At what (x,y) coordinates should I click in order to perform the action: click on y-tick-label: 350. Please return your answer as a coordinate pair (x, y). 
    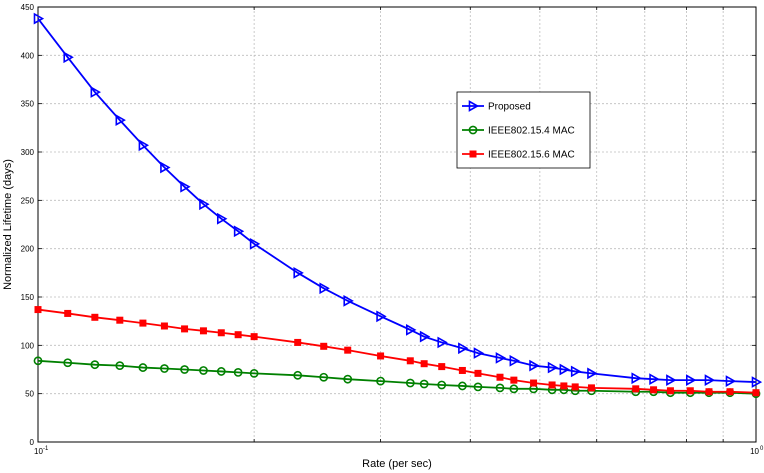
    Looking at the image, I should click on (28, 104).